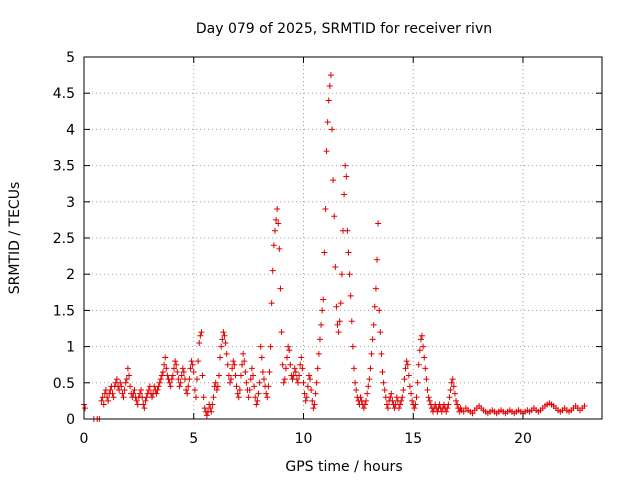 The image size is (640, 480). What do you see at coordinates (84, 439) in the screenshot?
I see `x-tick-label: 0` at bounding box center [84, 439].